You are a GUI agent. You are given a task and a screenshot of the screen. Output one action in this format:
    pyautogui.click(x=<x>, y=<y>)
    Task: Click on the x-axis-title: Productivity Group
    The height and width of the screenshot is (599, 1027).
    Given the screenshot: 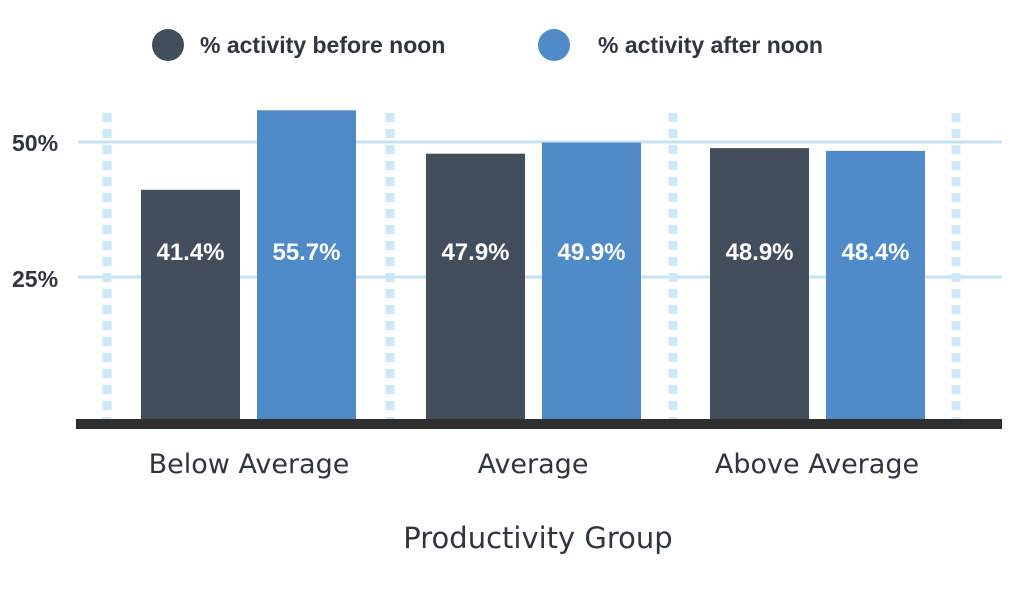 What is the action you would take?
    pyautogui.click(x=537, y=538)
    